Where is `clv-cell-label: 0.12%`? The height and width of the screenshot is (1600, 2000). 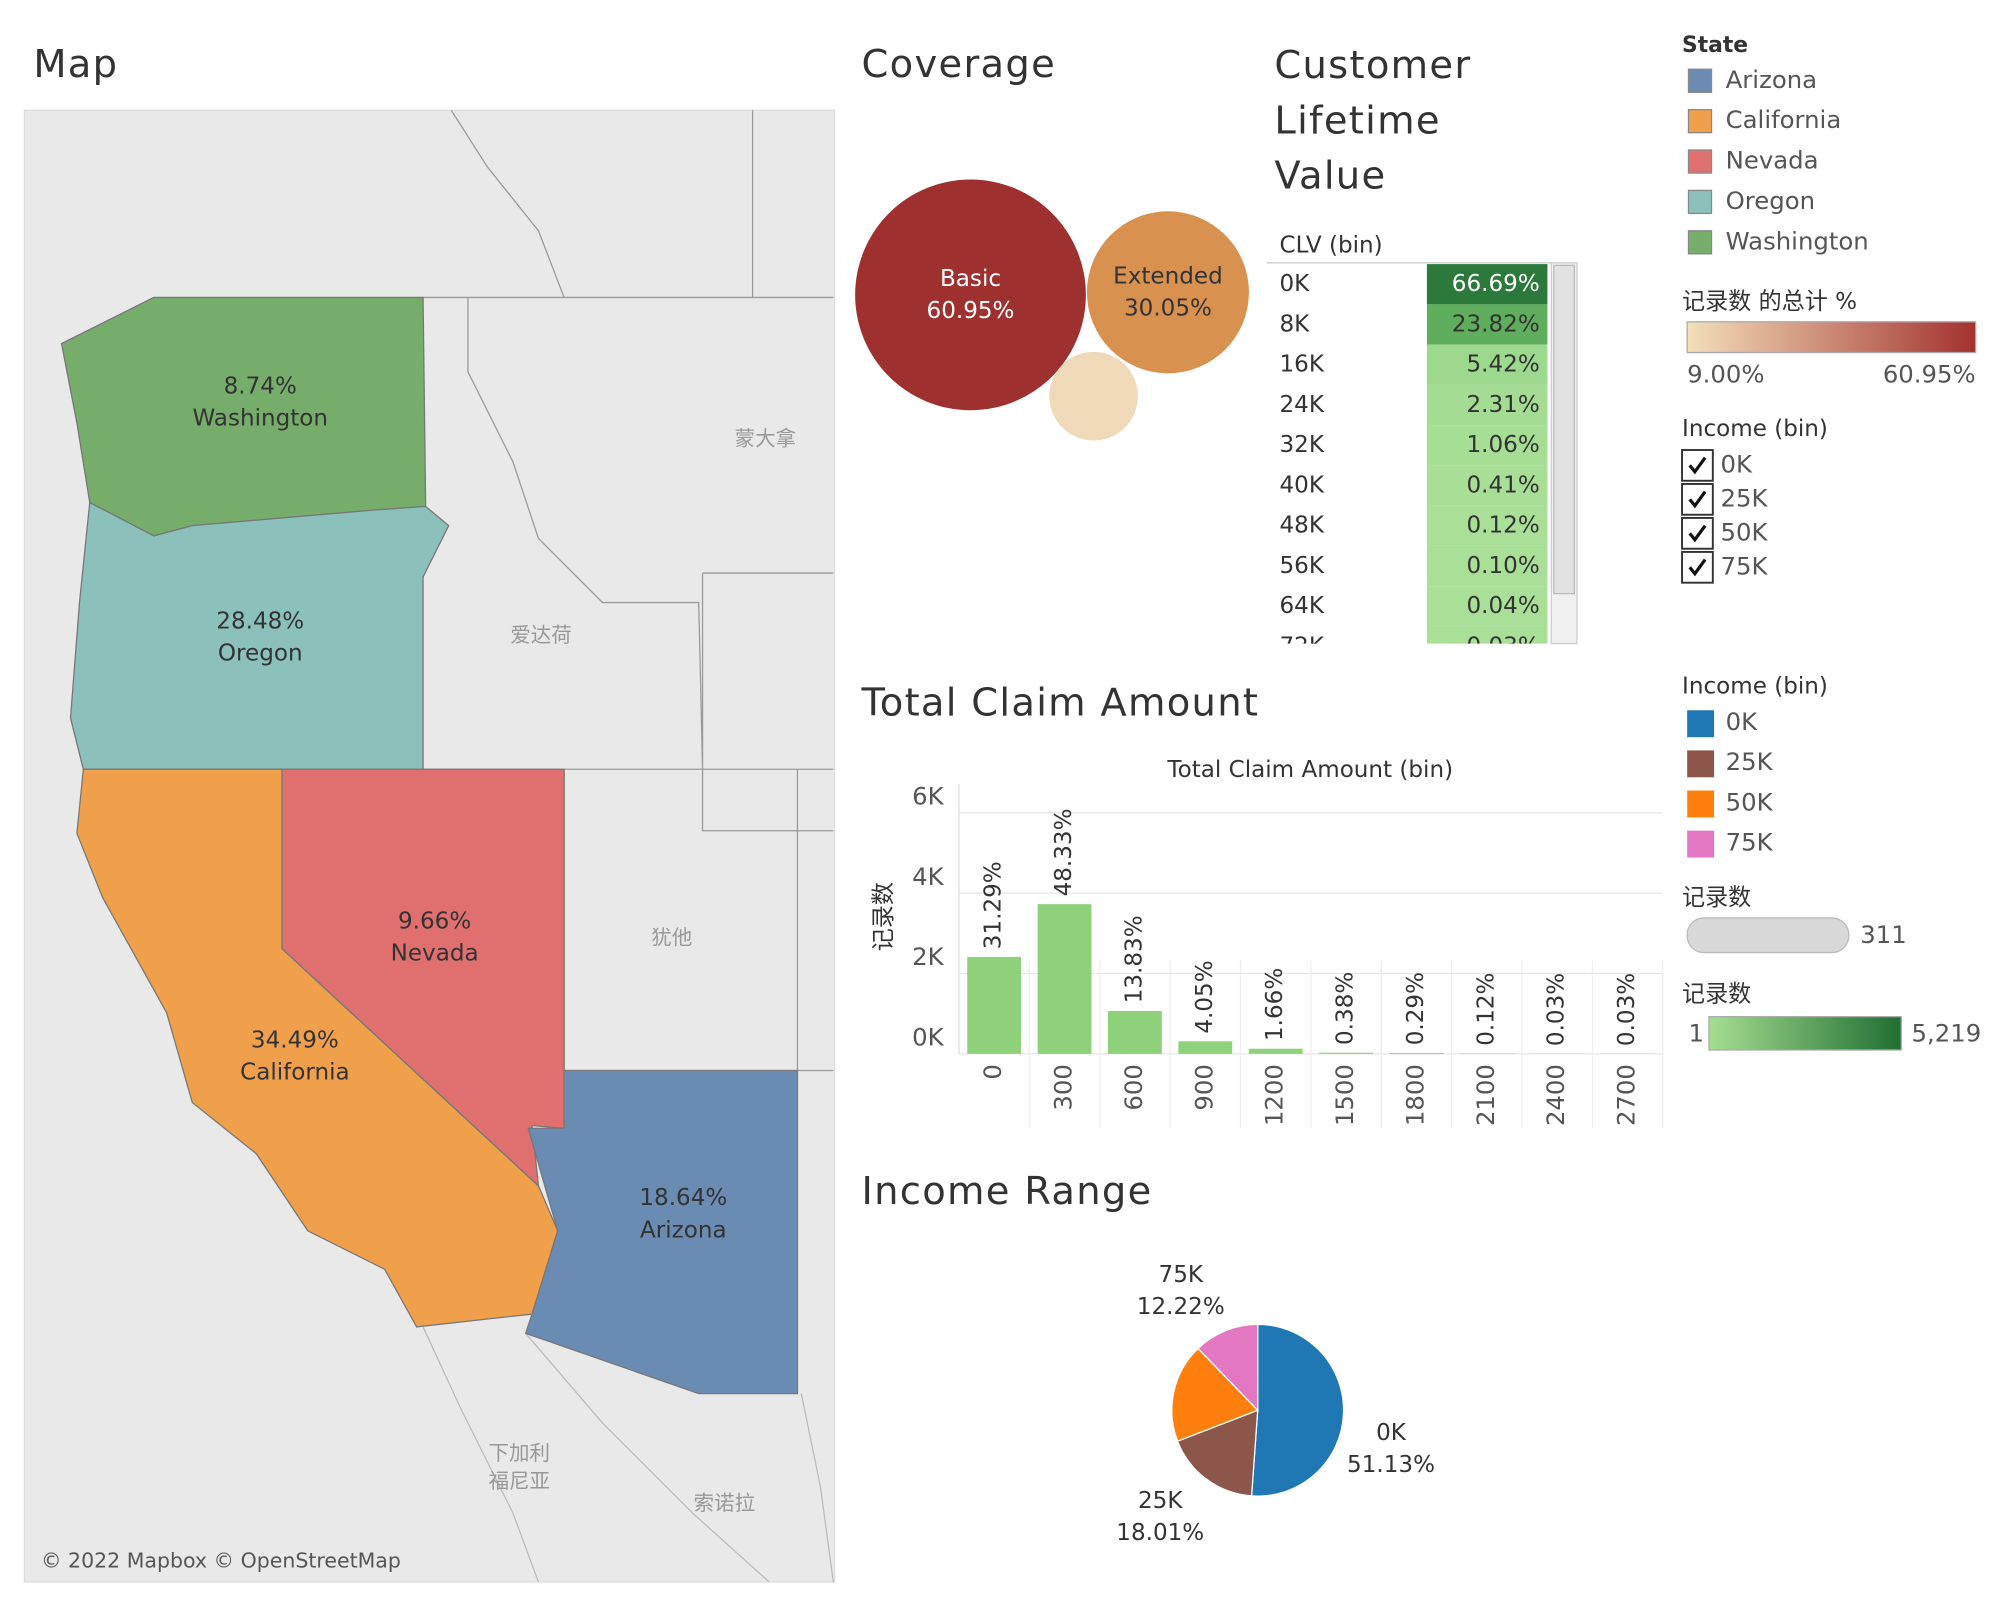
clv-cell-label: 0.12% is located at coordinates (1502, 526).